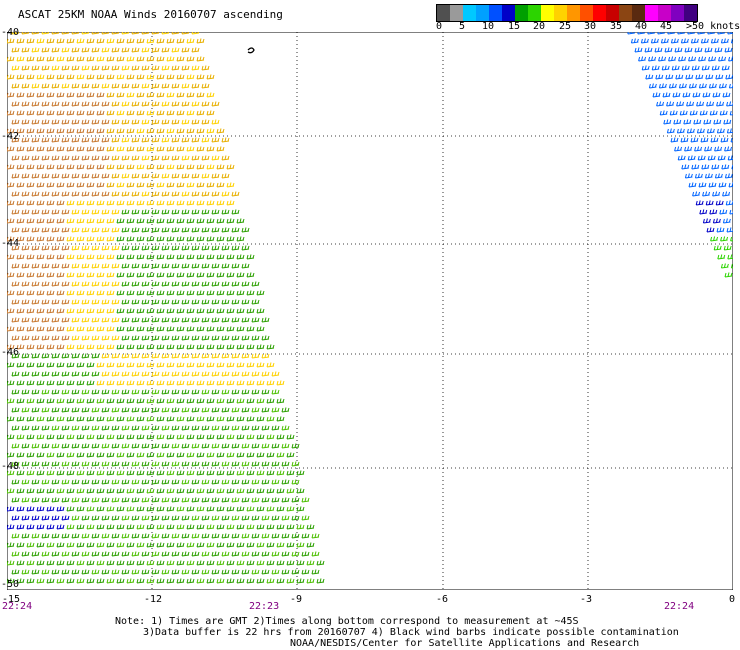 The height and width of the screenshot is (650, 740). I want to click on pass-time-label: 22:24, so click(679, 606).